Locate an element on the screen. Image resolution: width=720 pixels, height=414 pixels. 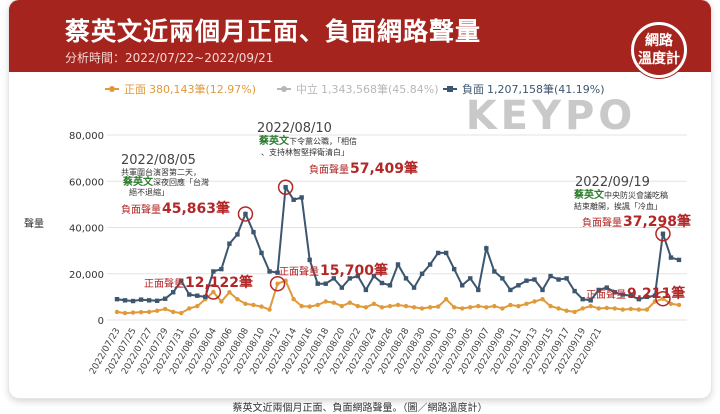
annotation-value: 負面聲量57,409筆 is located at coordinates (363, 168).